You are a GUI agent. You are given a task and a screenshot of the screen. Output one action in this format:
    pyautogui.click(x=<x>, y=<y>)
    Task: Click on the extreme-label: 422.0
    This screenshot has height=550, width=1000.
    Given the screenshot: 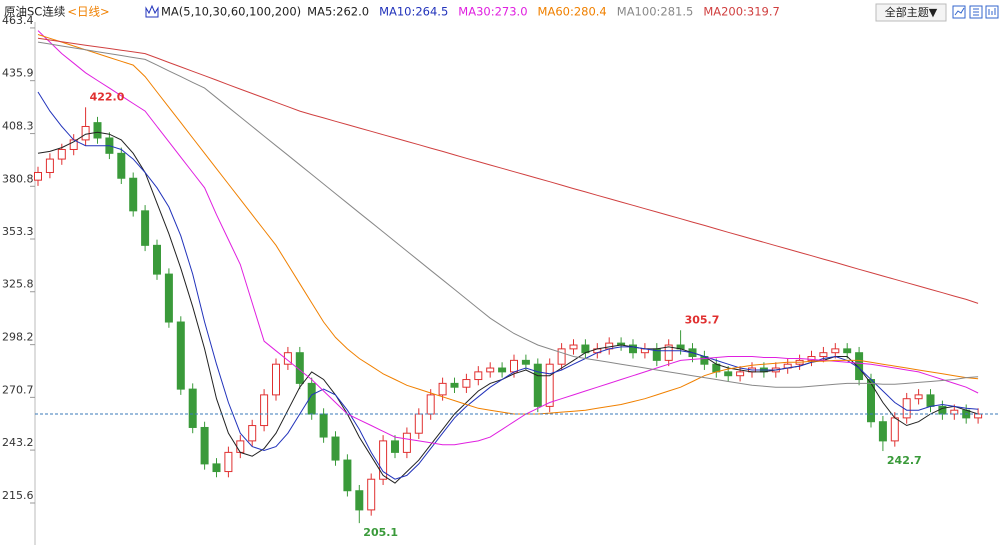 What is the action you would take?
    pyautogui.click(x=107, y=96)
    